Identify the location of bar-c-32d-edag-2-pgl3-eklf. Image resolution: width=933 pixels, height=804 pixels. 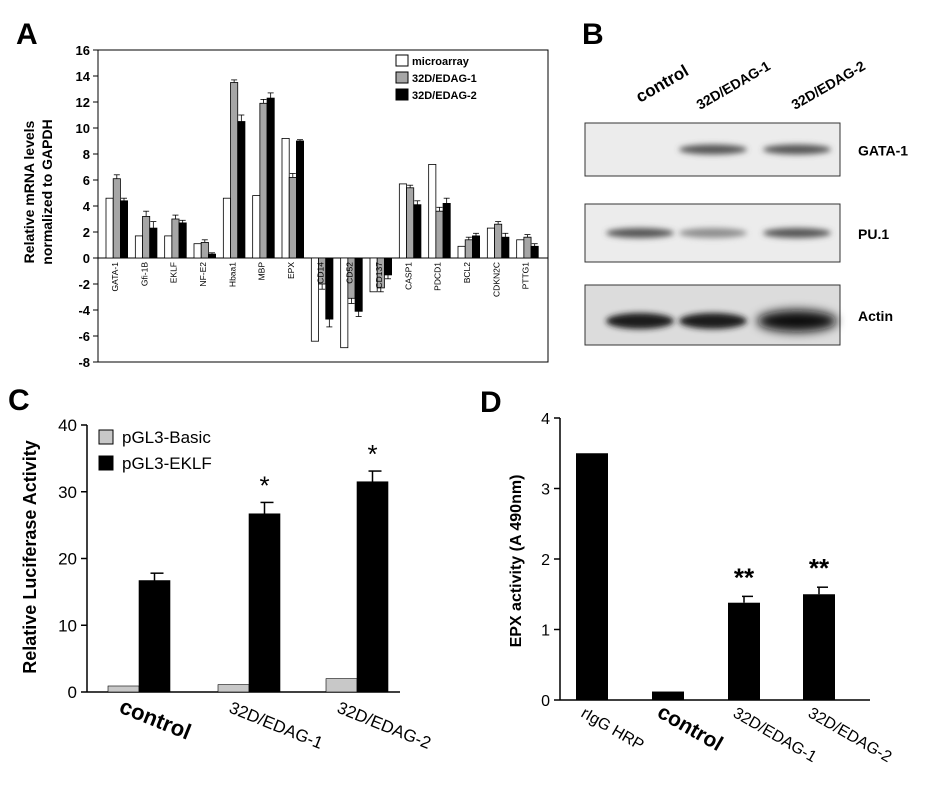
(372, 587).